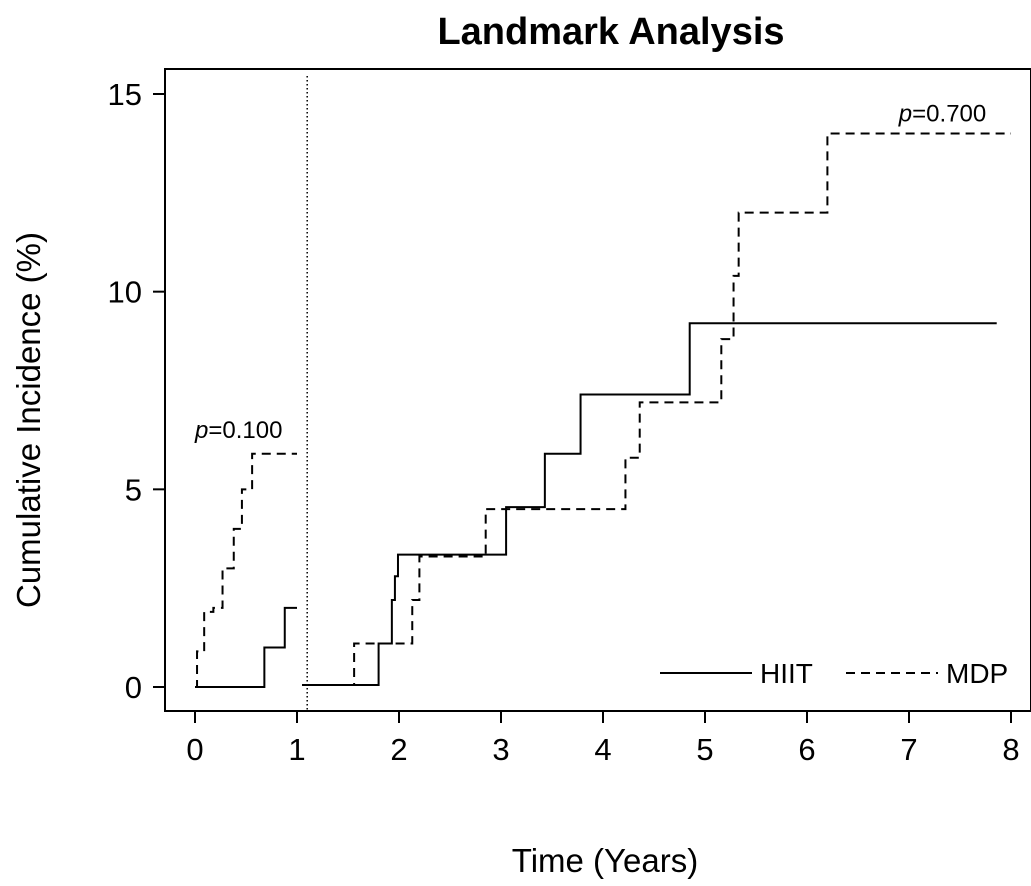  Describe the element at coordinates (398, 749) in the screenshot. I see `x-tick-label: 2` at that location.